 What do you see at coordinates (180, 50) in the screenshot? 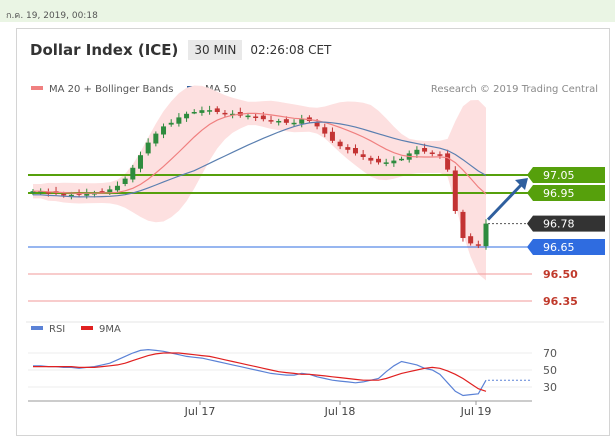
I see `chart-header: Dollar Index (ICE) 30 MIN 02:26:08 CET` at bounding box center [180, 50].